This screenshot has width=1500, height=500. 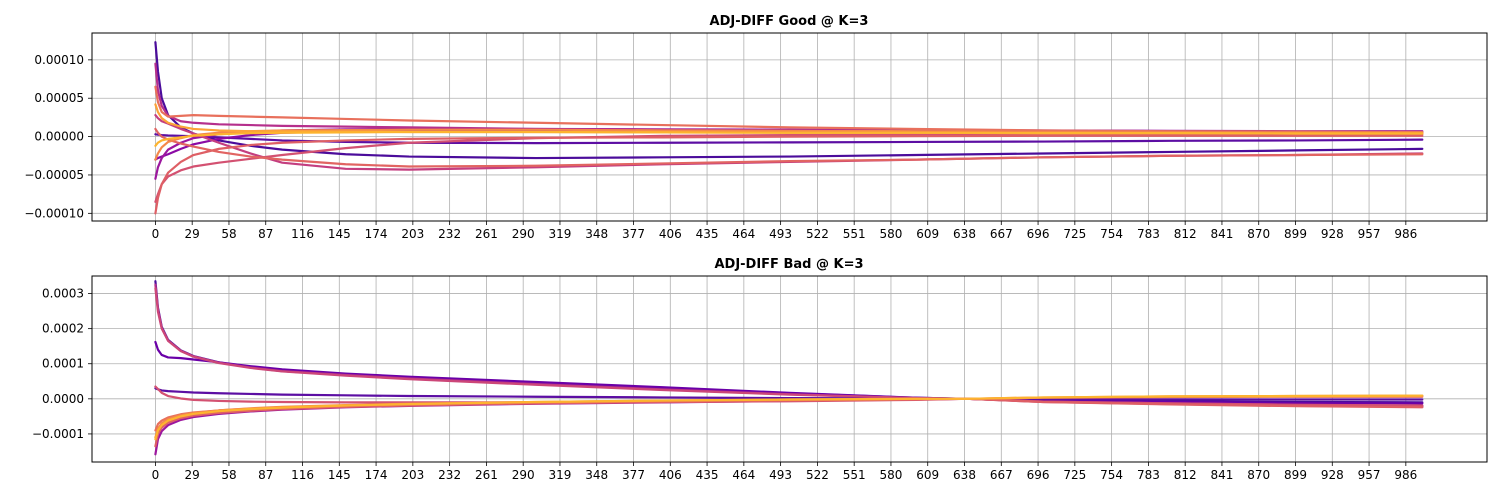 I want to click on y-tick-label: 0.0003, so click(x=63, y=294).